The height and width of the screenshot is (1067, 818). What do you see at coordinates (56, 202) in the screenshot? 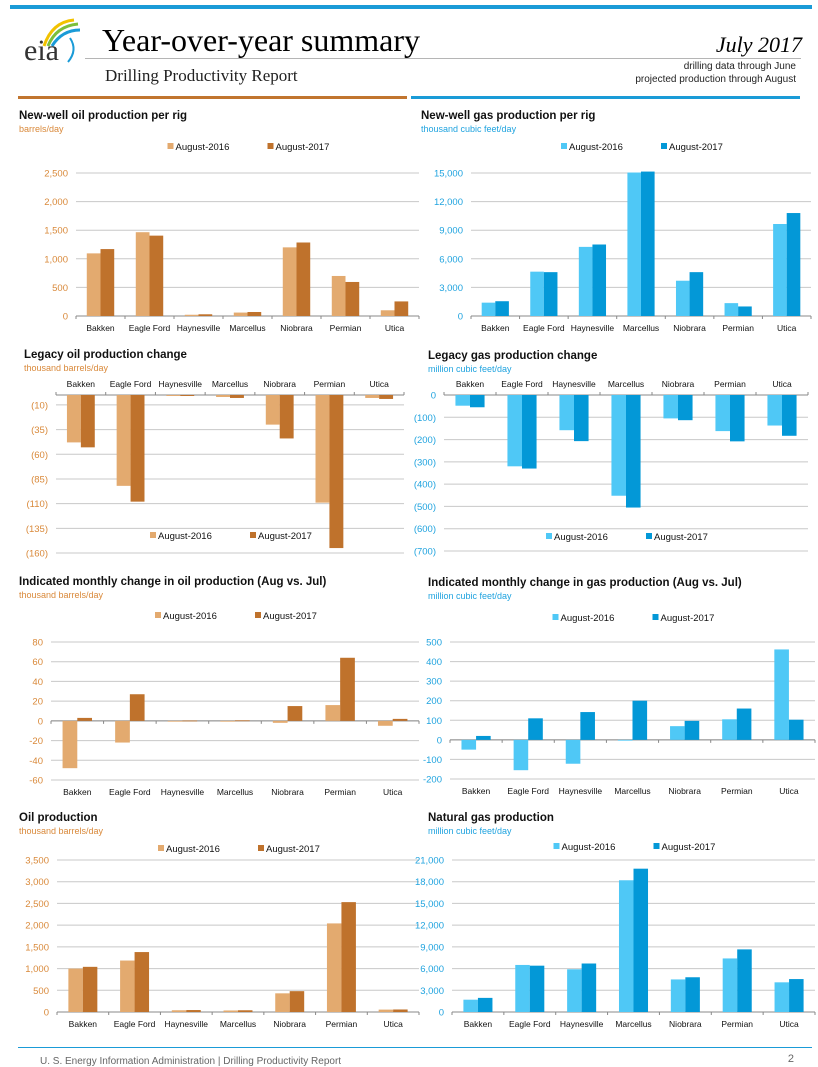
I see `y-tick-label: 2,000` at bounding box center [56, 202].